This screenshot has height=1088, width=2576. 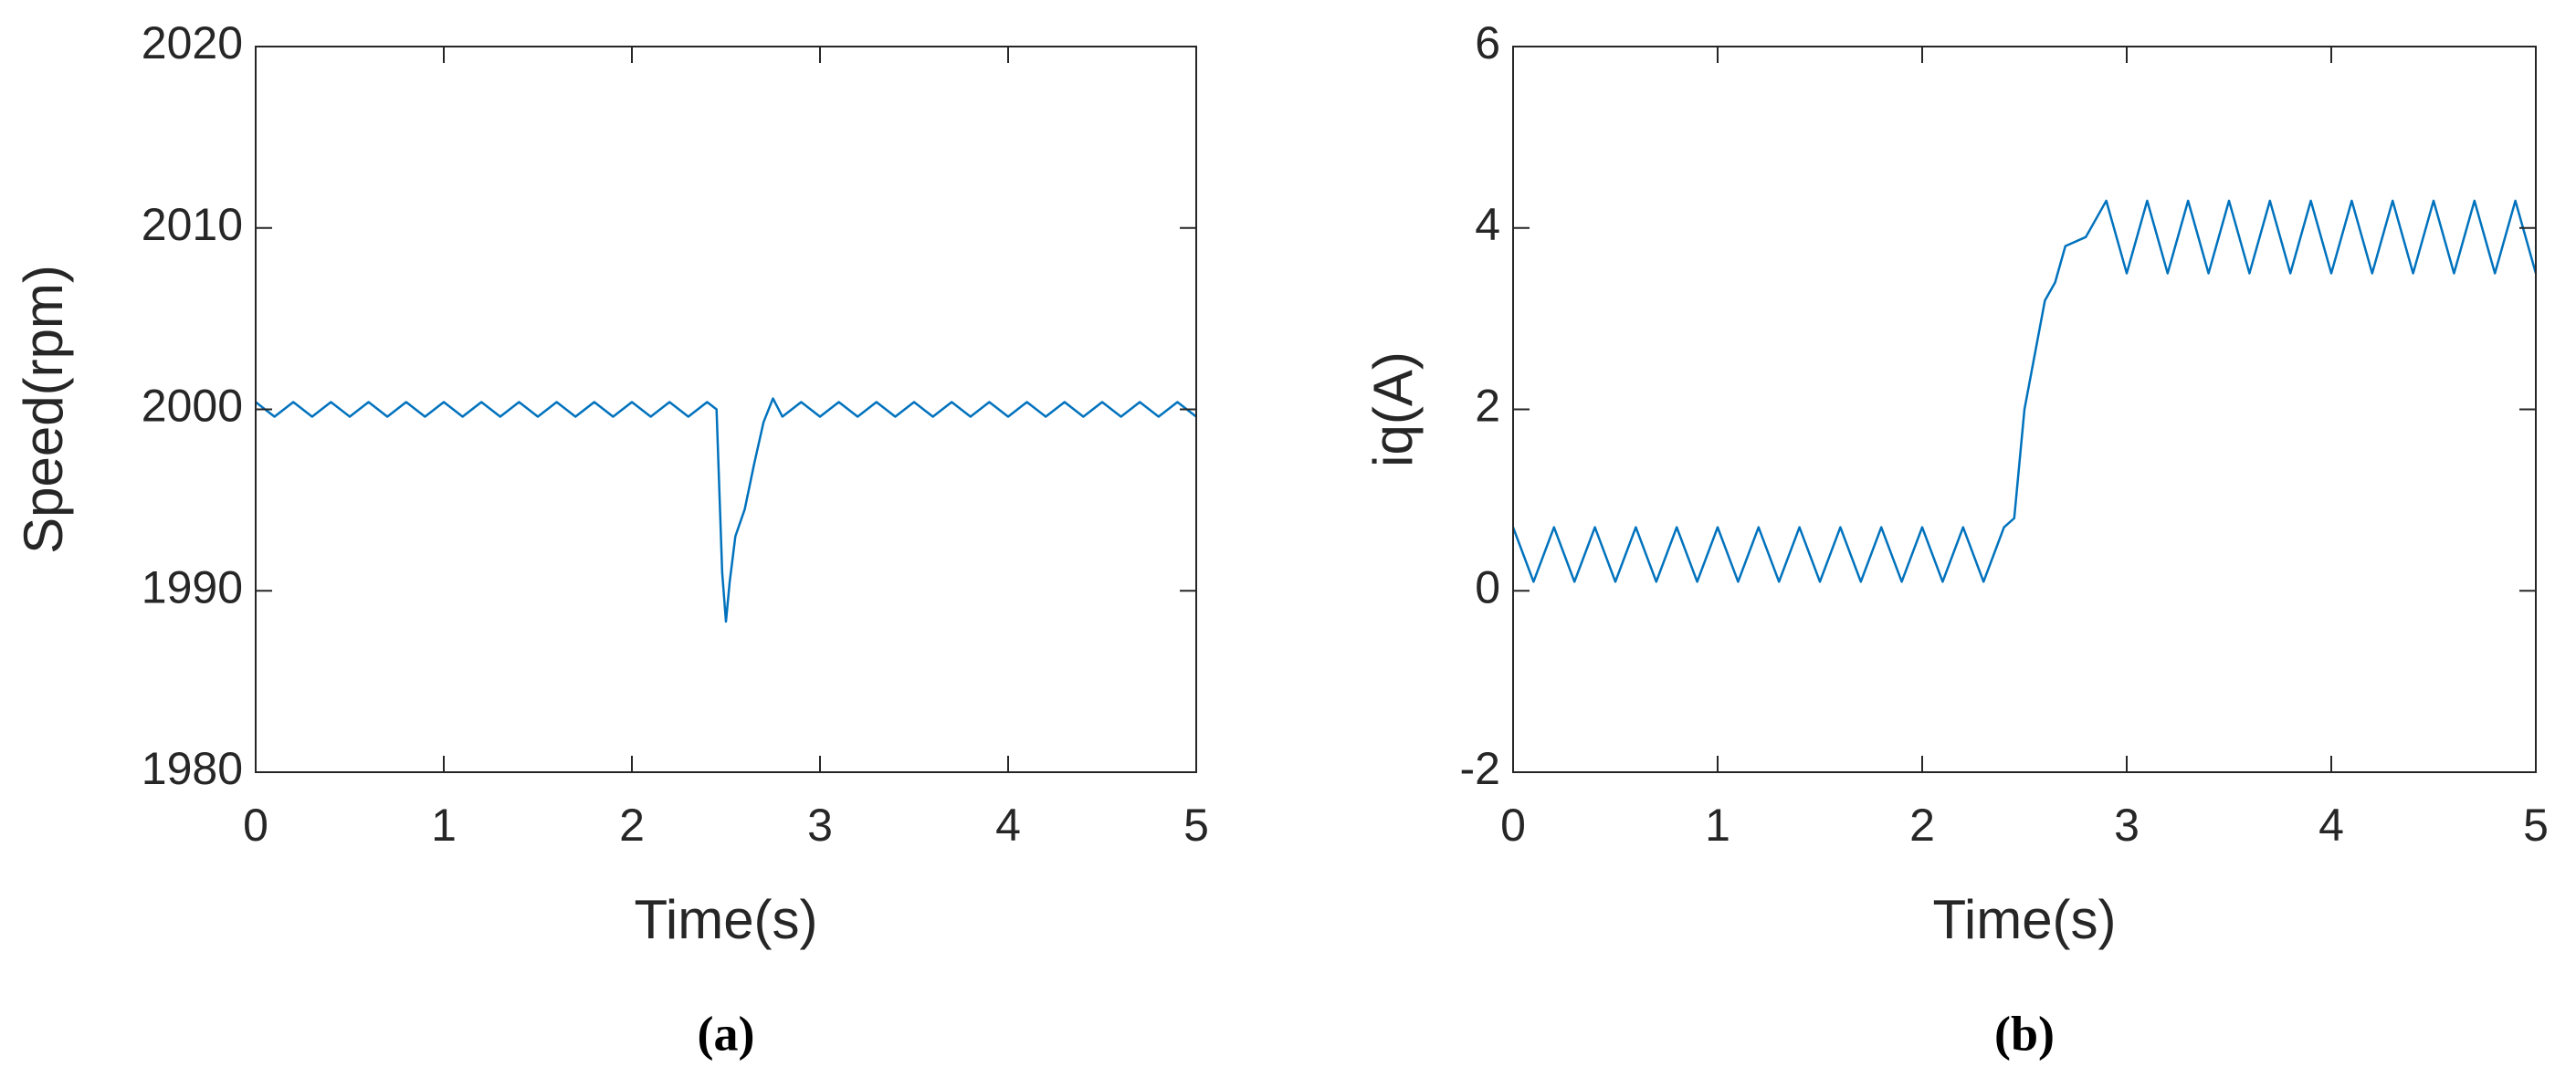 What do you see at coordinates (1487, 587) in the screenshot?
I see `y-tick-label: 0` at bounding box center [1487, 587].